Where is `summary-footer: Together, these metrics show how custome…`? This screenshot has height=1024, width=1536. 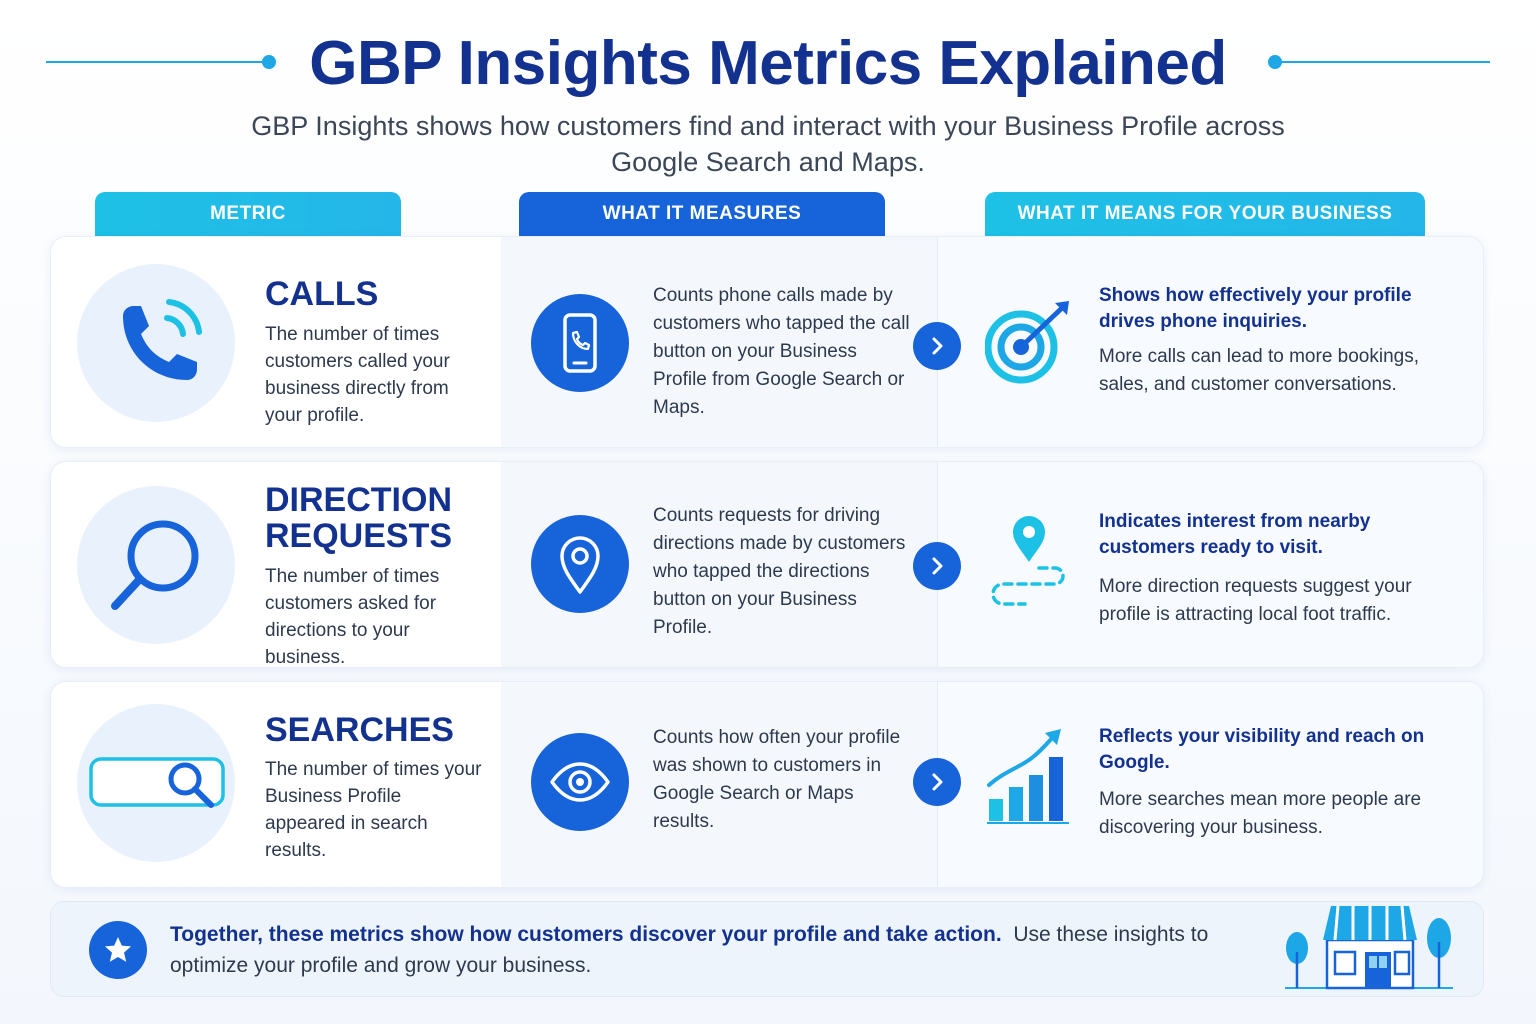
summary-footer: Together, these metrics show how custome… is located at coordinates (767, 949).